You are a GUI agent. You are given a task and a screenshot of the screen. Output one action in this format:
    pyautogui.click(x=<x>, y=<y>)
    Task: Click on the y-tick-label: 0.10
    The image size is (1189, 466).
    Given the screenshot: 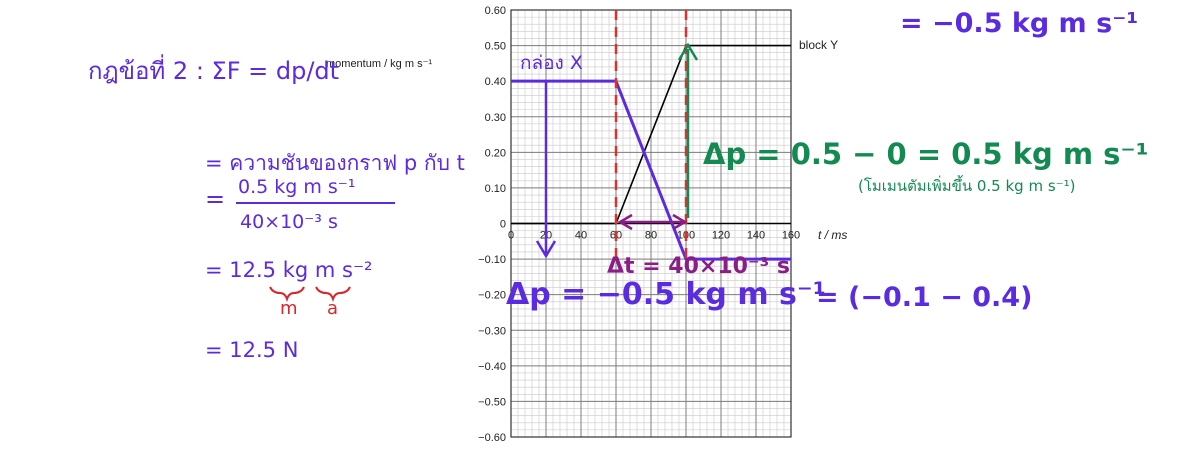 What is the action you would take?
    pyautogui.click(x=495, y=189)
    